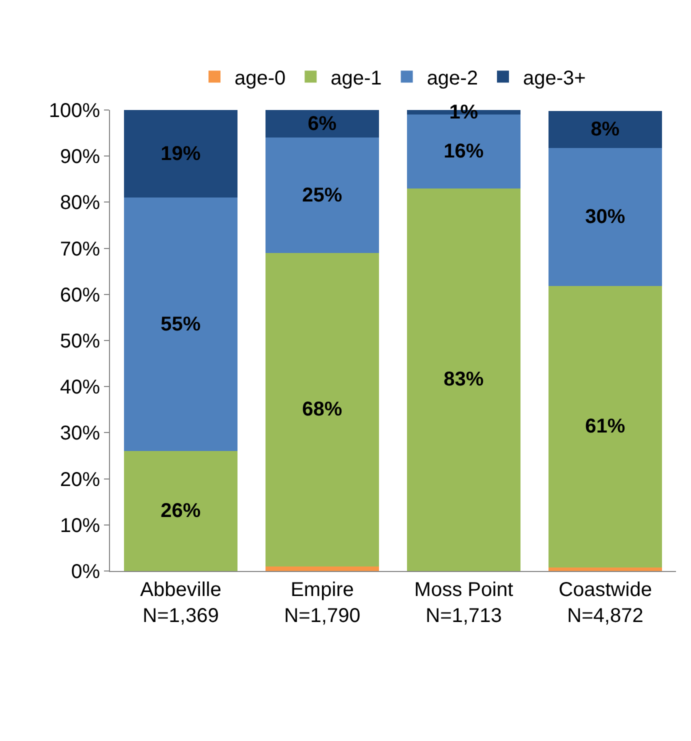 The image size is (691, 741). Describe the element at coordinates (356, 78) in the screenshot. I see `legend-label: age-1` at that location.